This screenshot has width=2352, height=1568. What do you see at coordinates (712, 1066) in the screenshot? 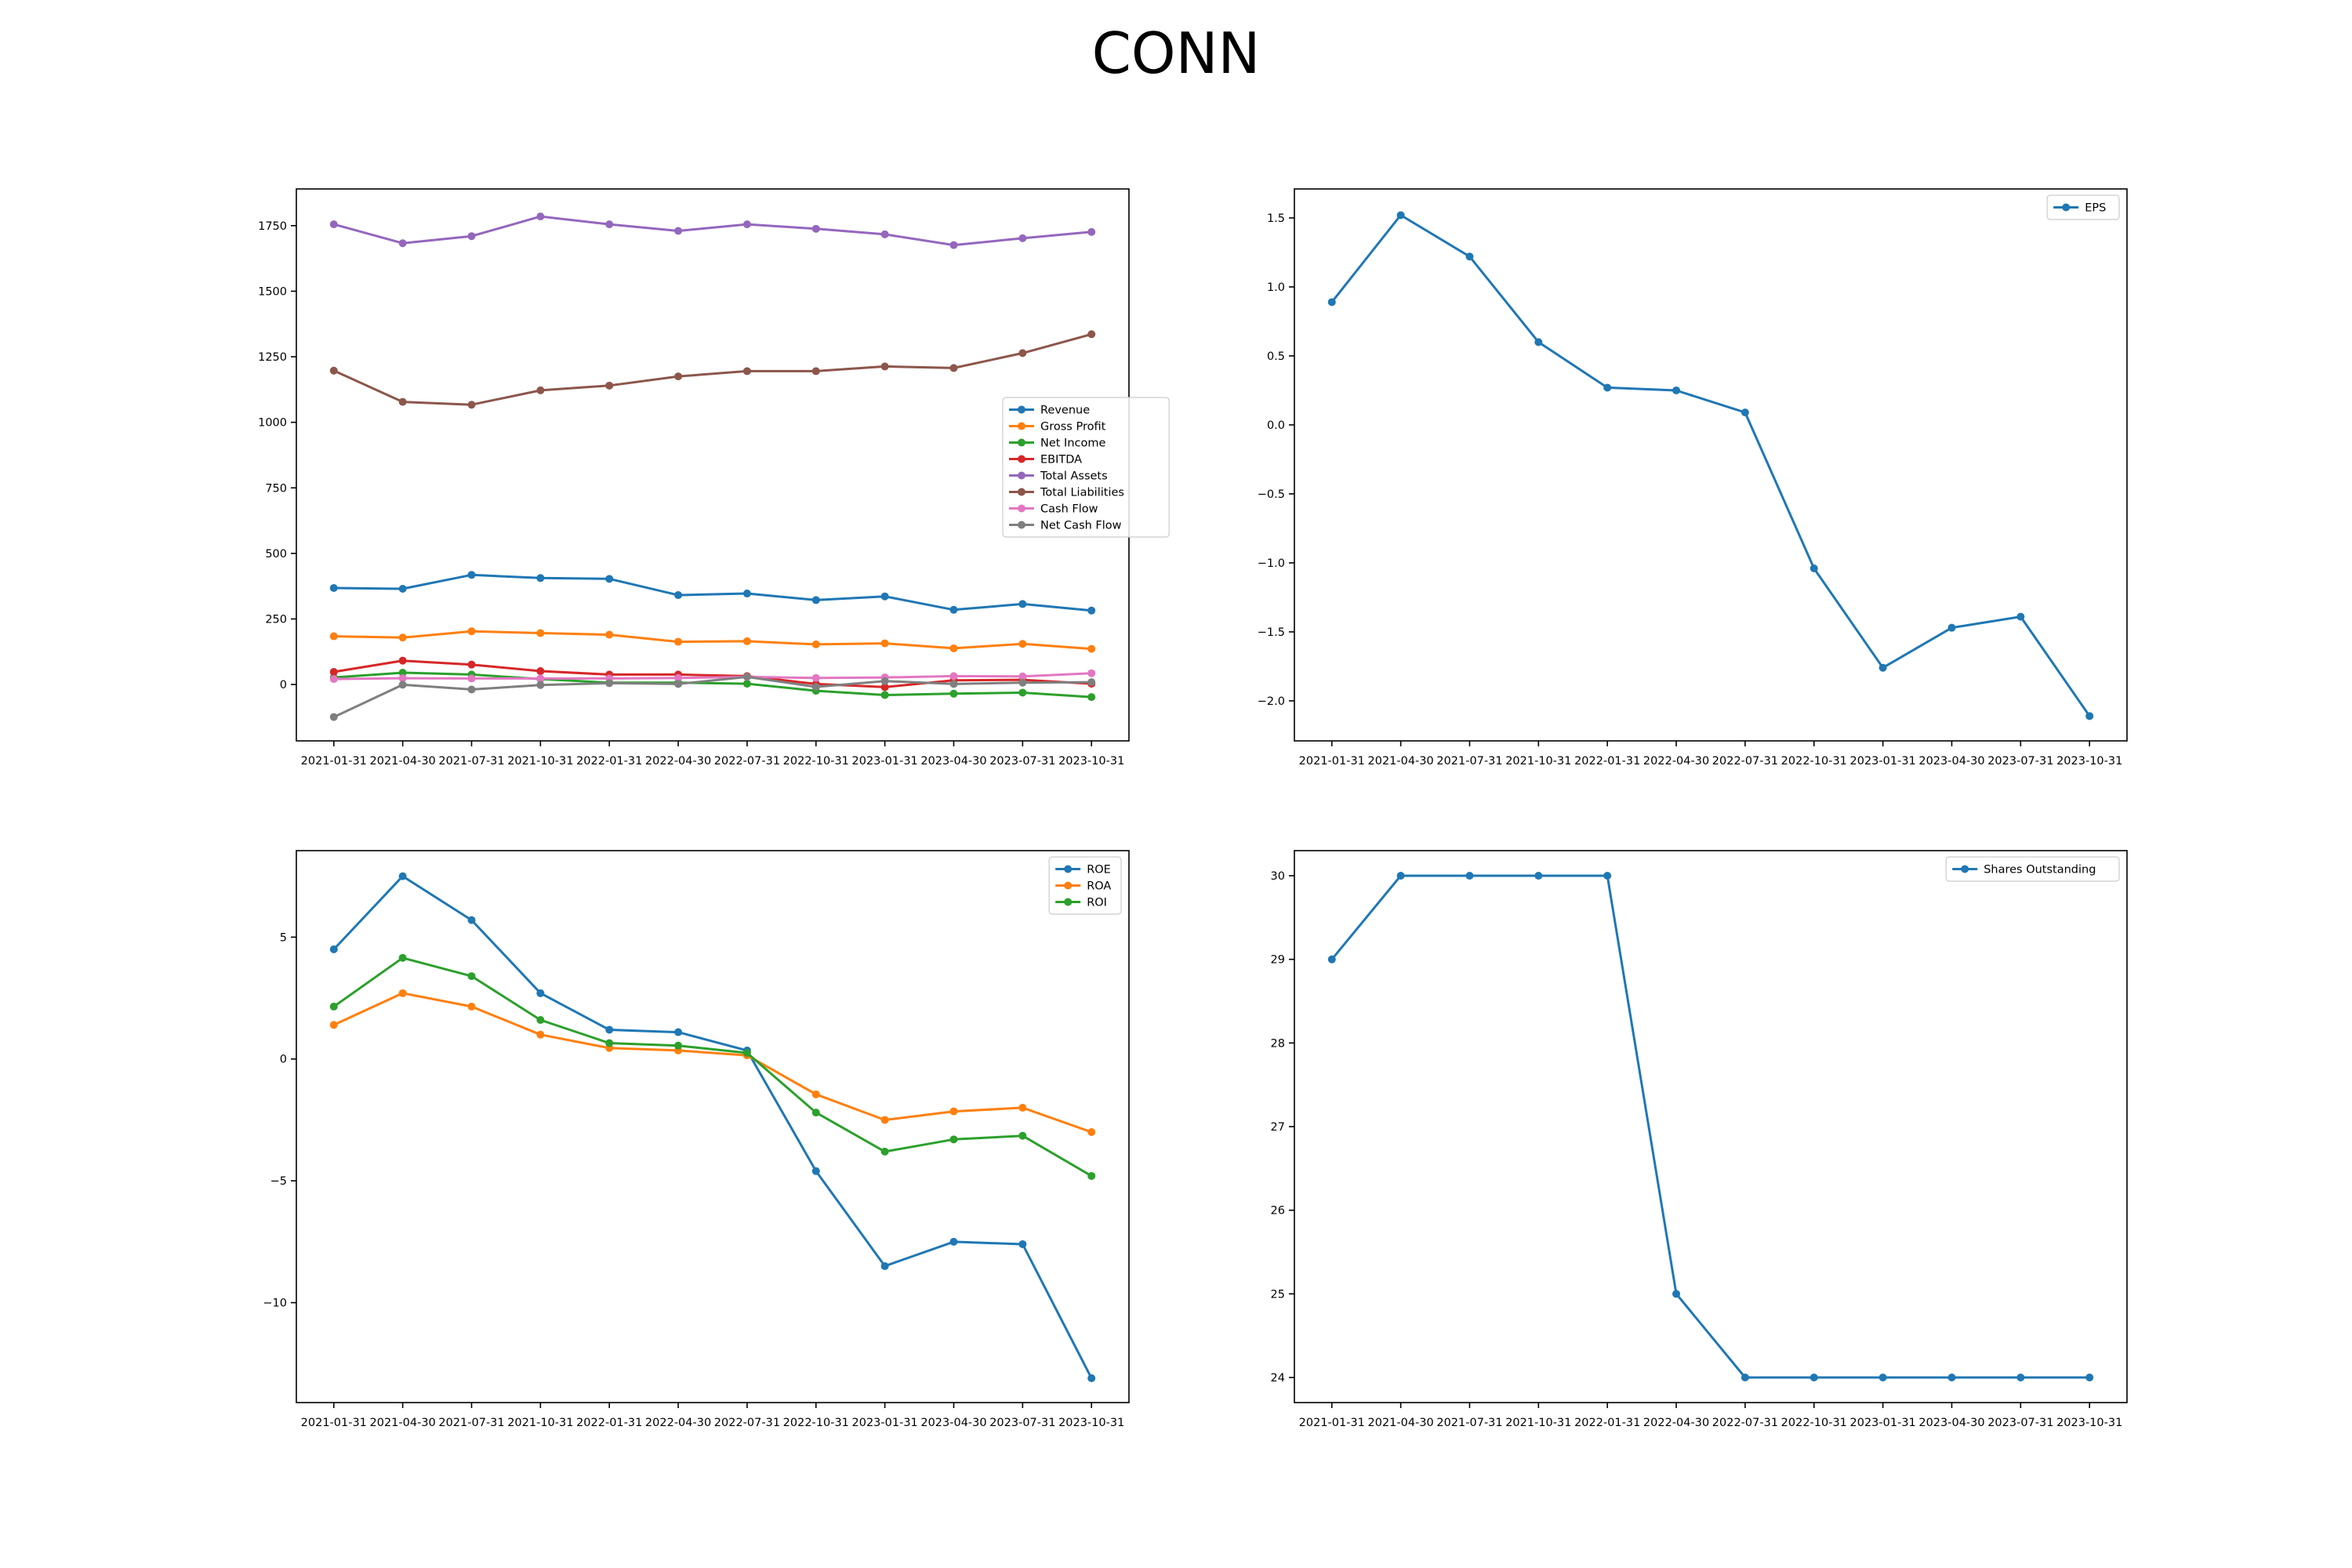
I see `series-roi` at bounding box center [712, 1066].